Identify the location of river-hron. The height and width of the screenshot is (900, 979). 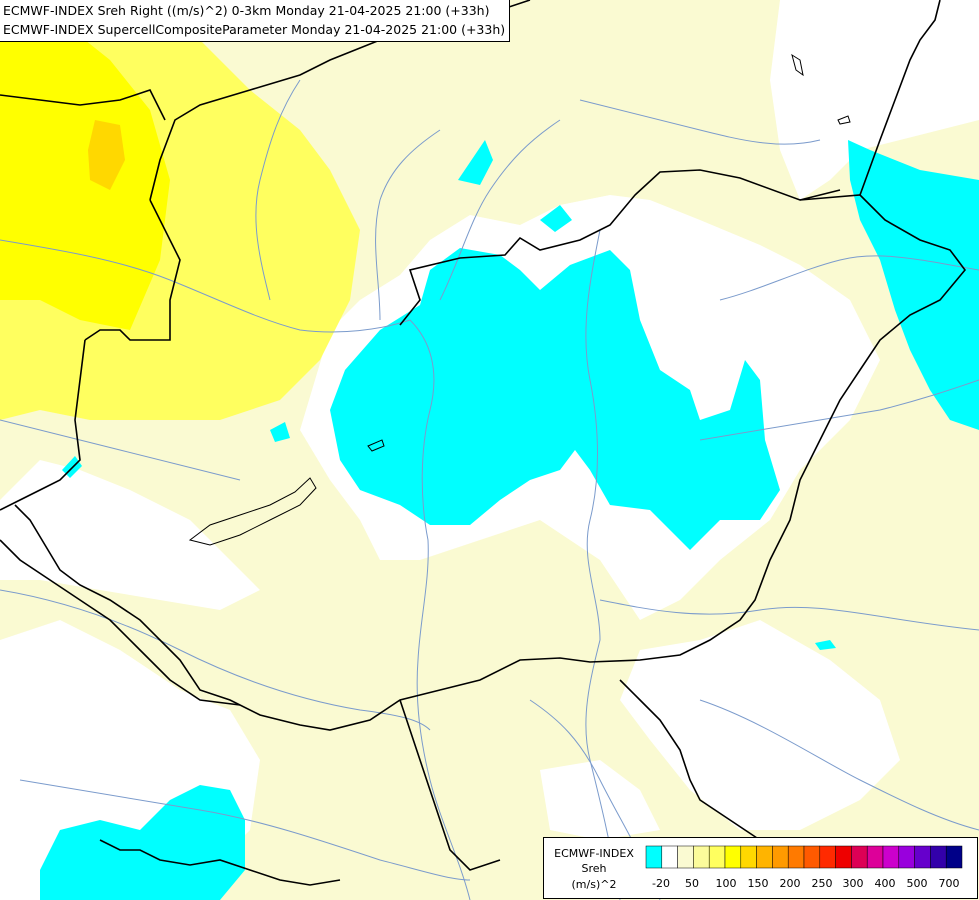
(500, 210).